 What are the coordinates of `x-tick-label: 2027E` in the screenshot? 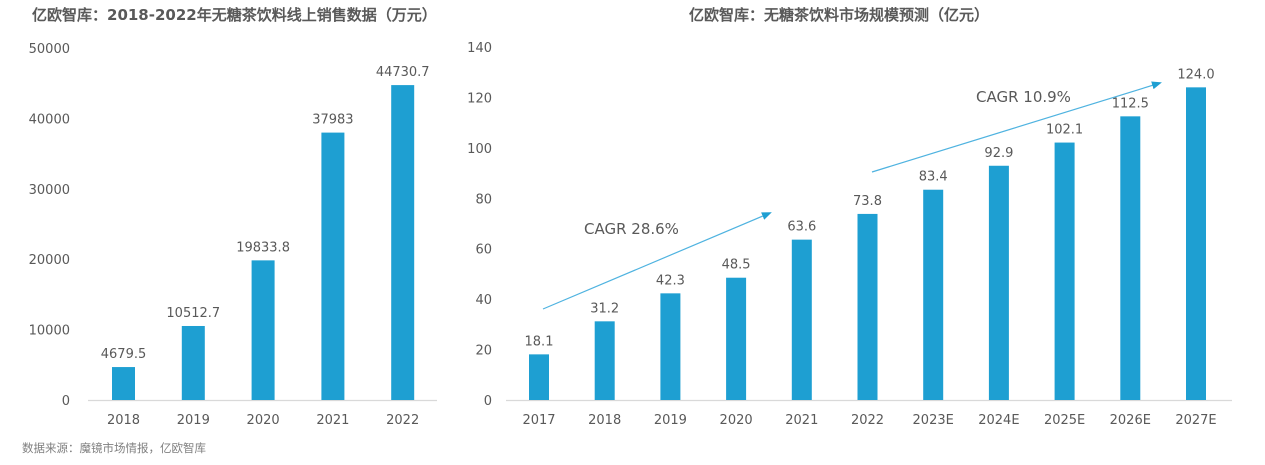 It's located at (1195, 420).